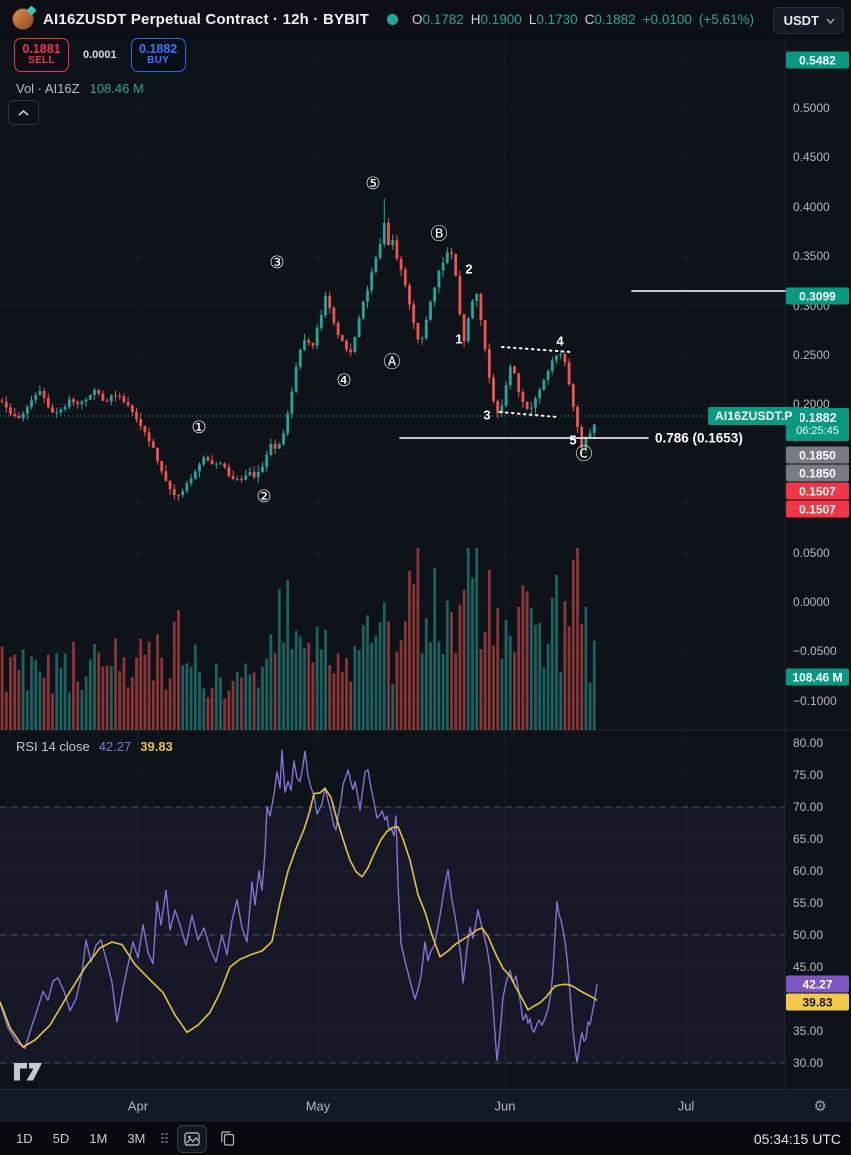 The width and height of the screenshot is (851, 1155). What do you see at coordinates (439, 234) in the screenshot?
I see `elliott-wave-label: Ⓑ` at bounding box center [439, 234].